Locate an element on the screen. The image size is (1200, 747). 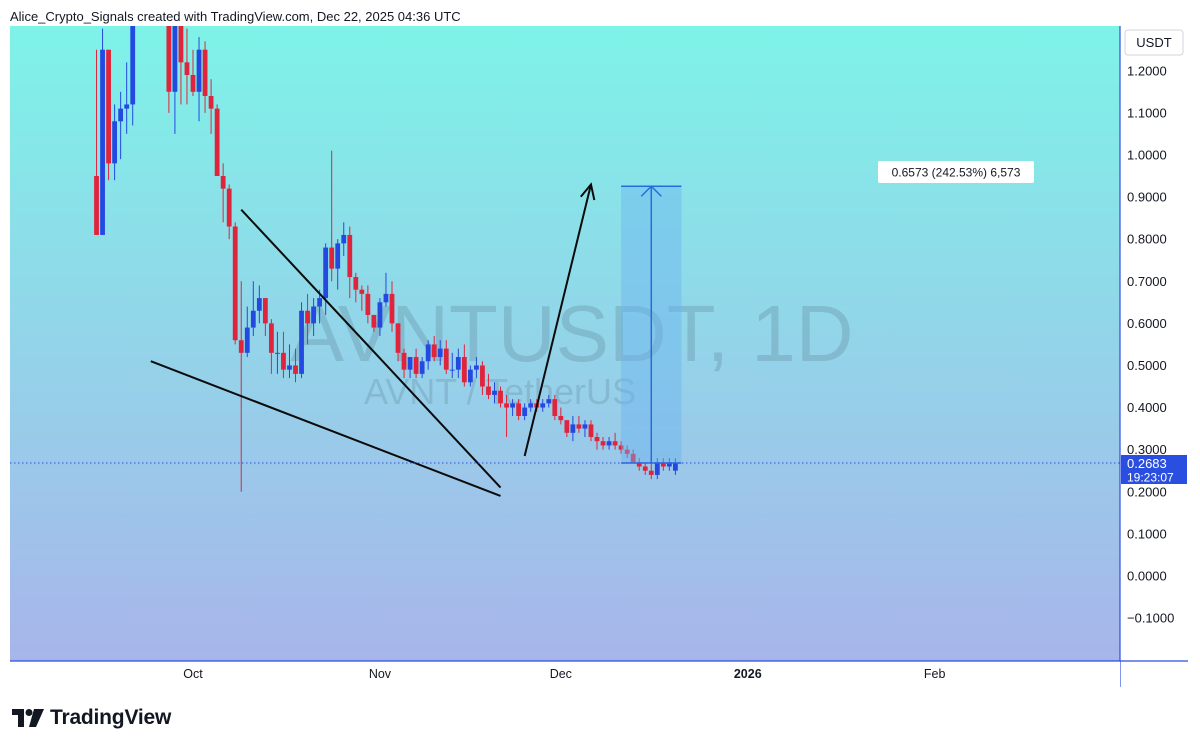
price-tick-label: 0.4000 is located at coordinates (1147, 407).